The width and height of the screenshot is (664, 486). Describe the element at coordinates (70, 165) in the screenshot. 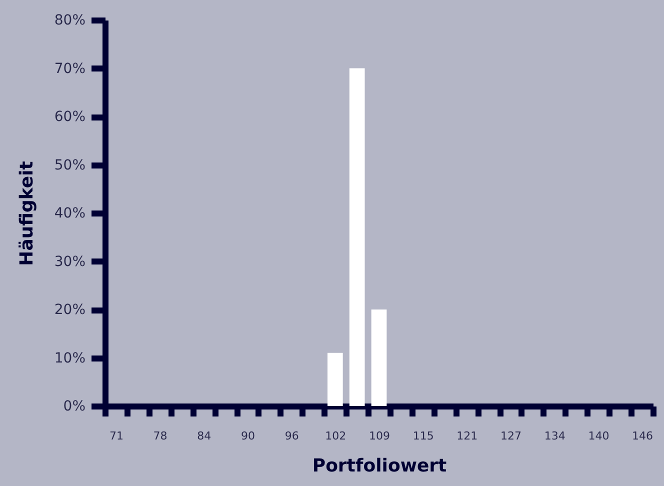

I see `y-tick-label: 50%` at that location.